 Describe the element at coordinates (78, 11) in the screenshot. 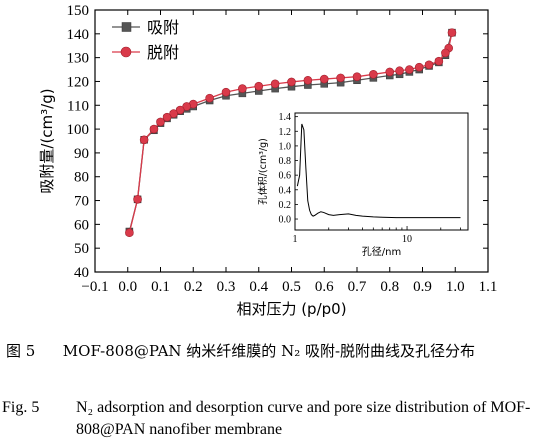

I see `y-tick-label: 150` at that location.